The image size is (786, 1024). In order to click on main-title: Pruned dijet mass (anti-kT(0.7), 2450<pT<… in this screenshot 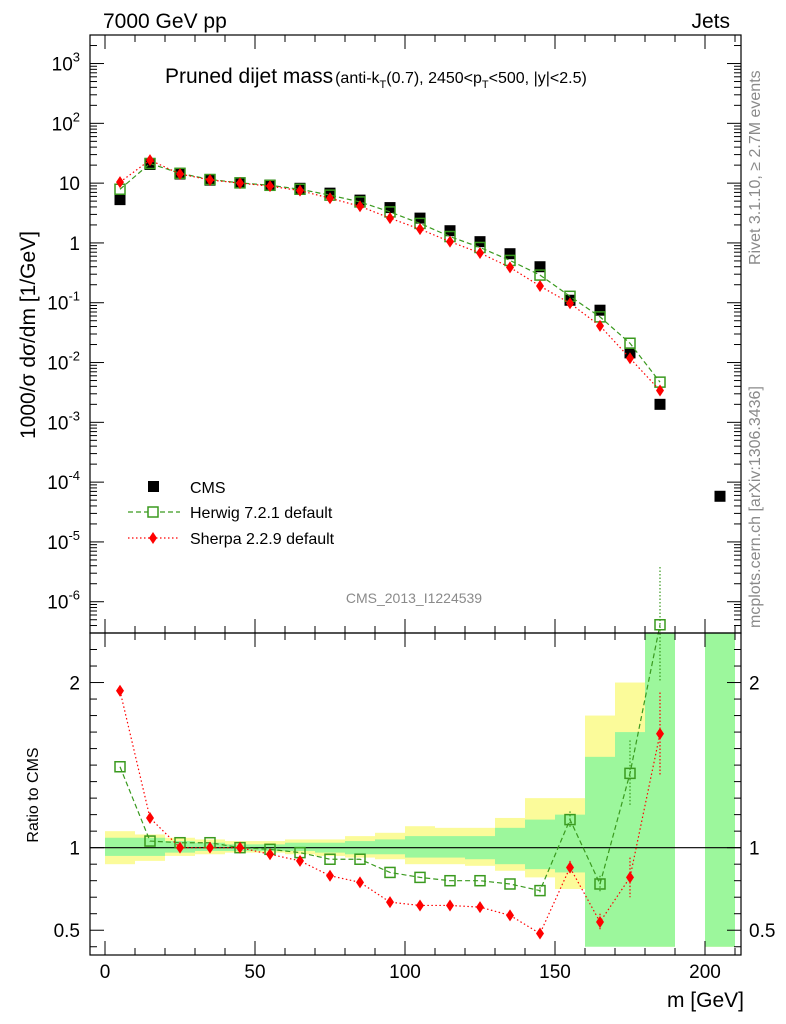, I will do `click(376, 78)`.